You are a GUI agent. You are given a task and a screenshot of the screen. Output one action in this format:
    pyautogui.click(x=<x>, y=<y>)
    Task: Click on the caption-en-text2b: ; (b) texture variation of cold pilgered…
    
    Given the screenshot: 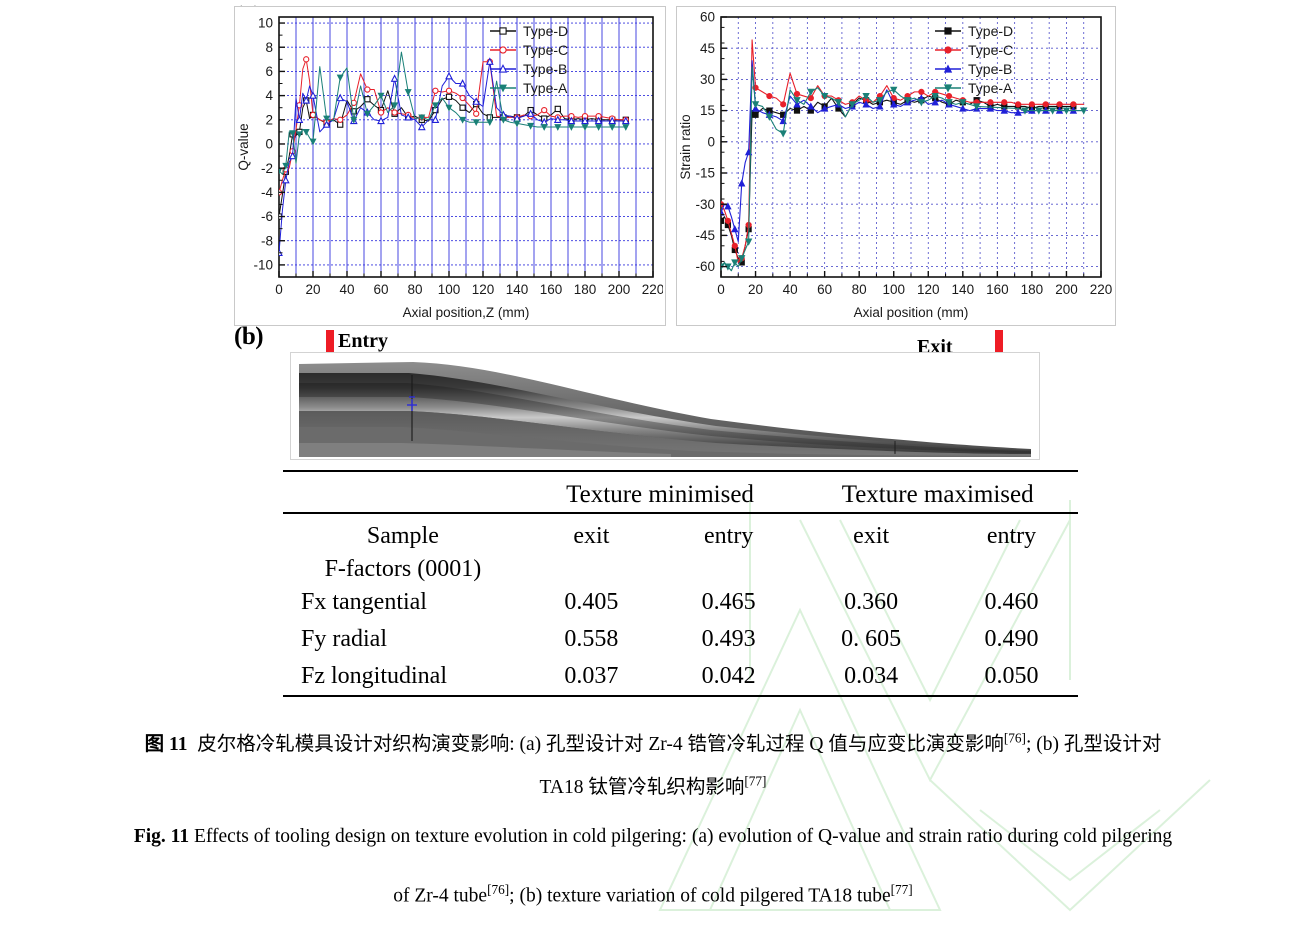 What is the action you would take?
    pyautogui.click(x=700, y=896)
    